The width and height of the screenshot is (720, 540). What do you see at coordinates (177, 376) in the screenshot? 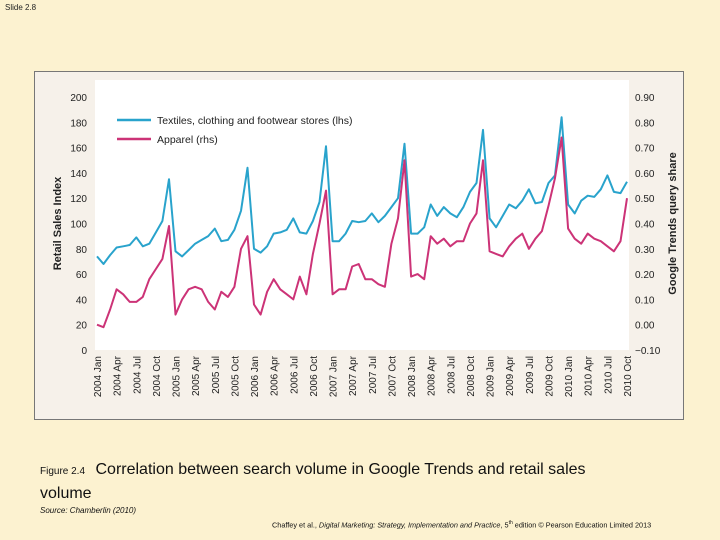
I see `x-tick-label: 2005 Jan` at bounding box center [177, 376].